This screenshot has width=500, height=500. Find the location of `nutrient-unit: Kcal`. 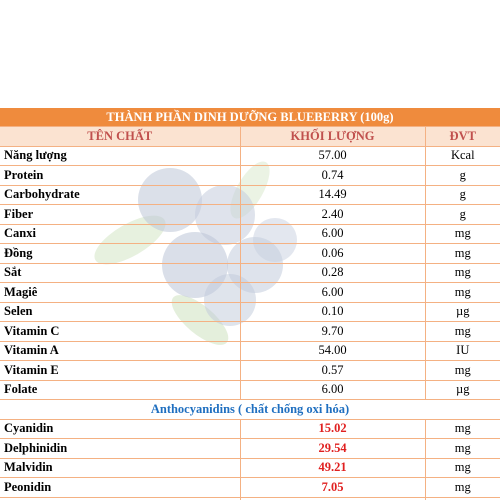

nutrient-unit: Kcal is located at coordinates (462, 156).